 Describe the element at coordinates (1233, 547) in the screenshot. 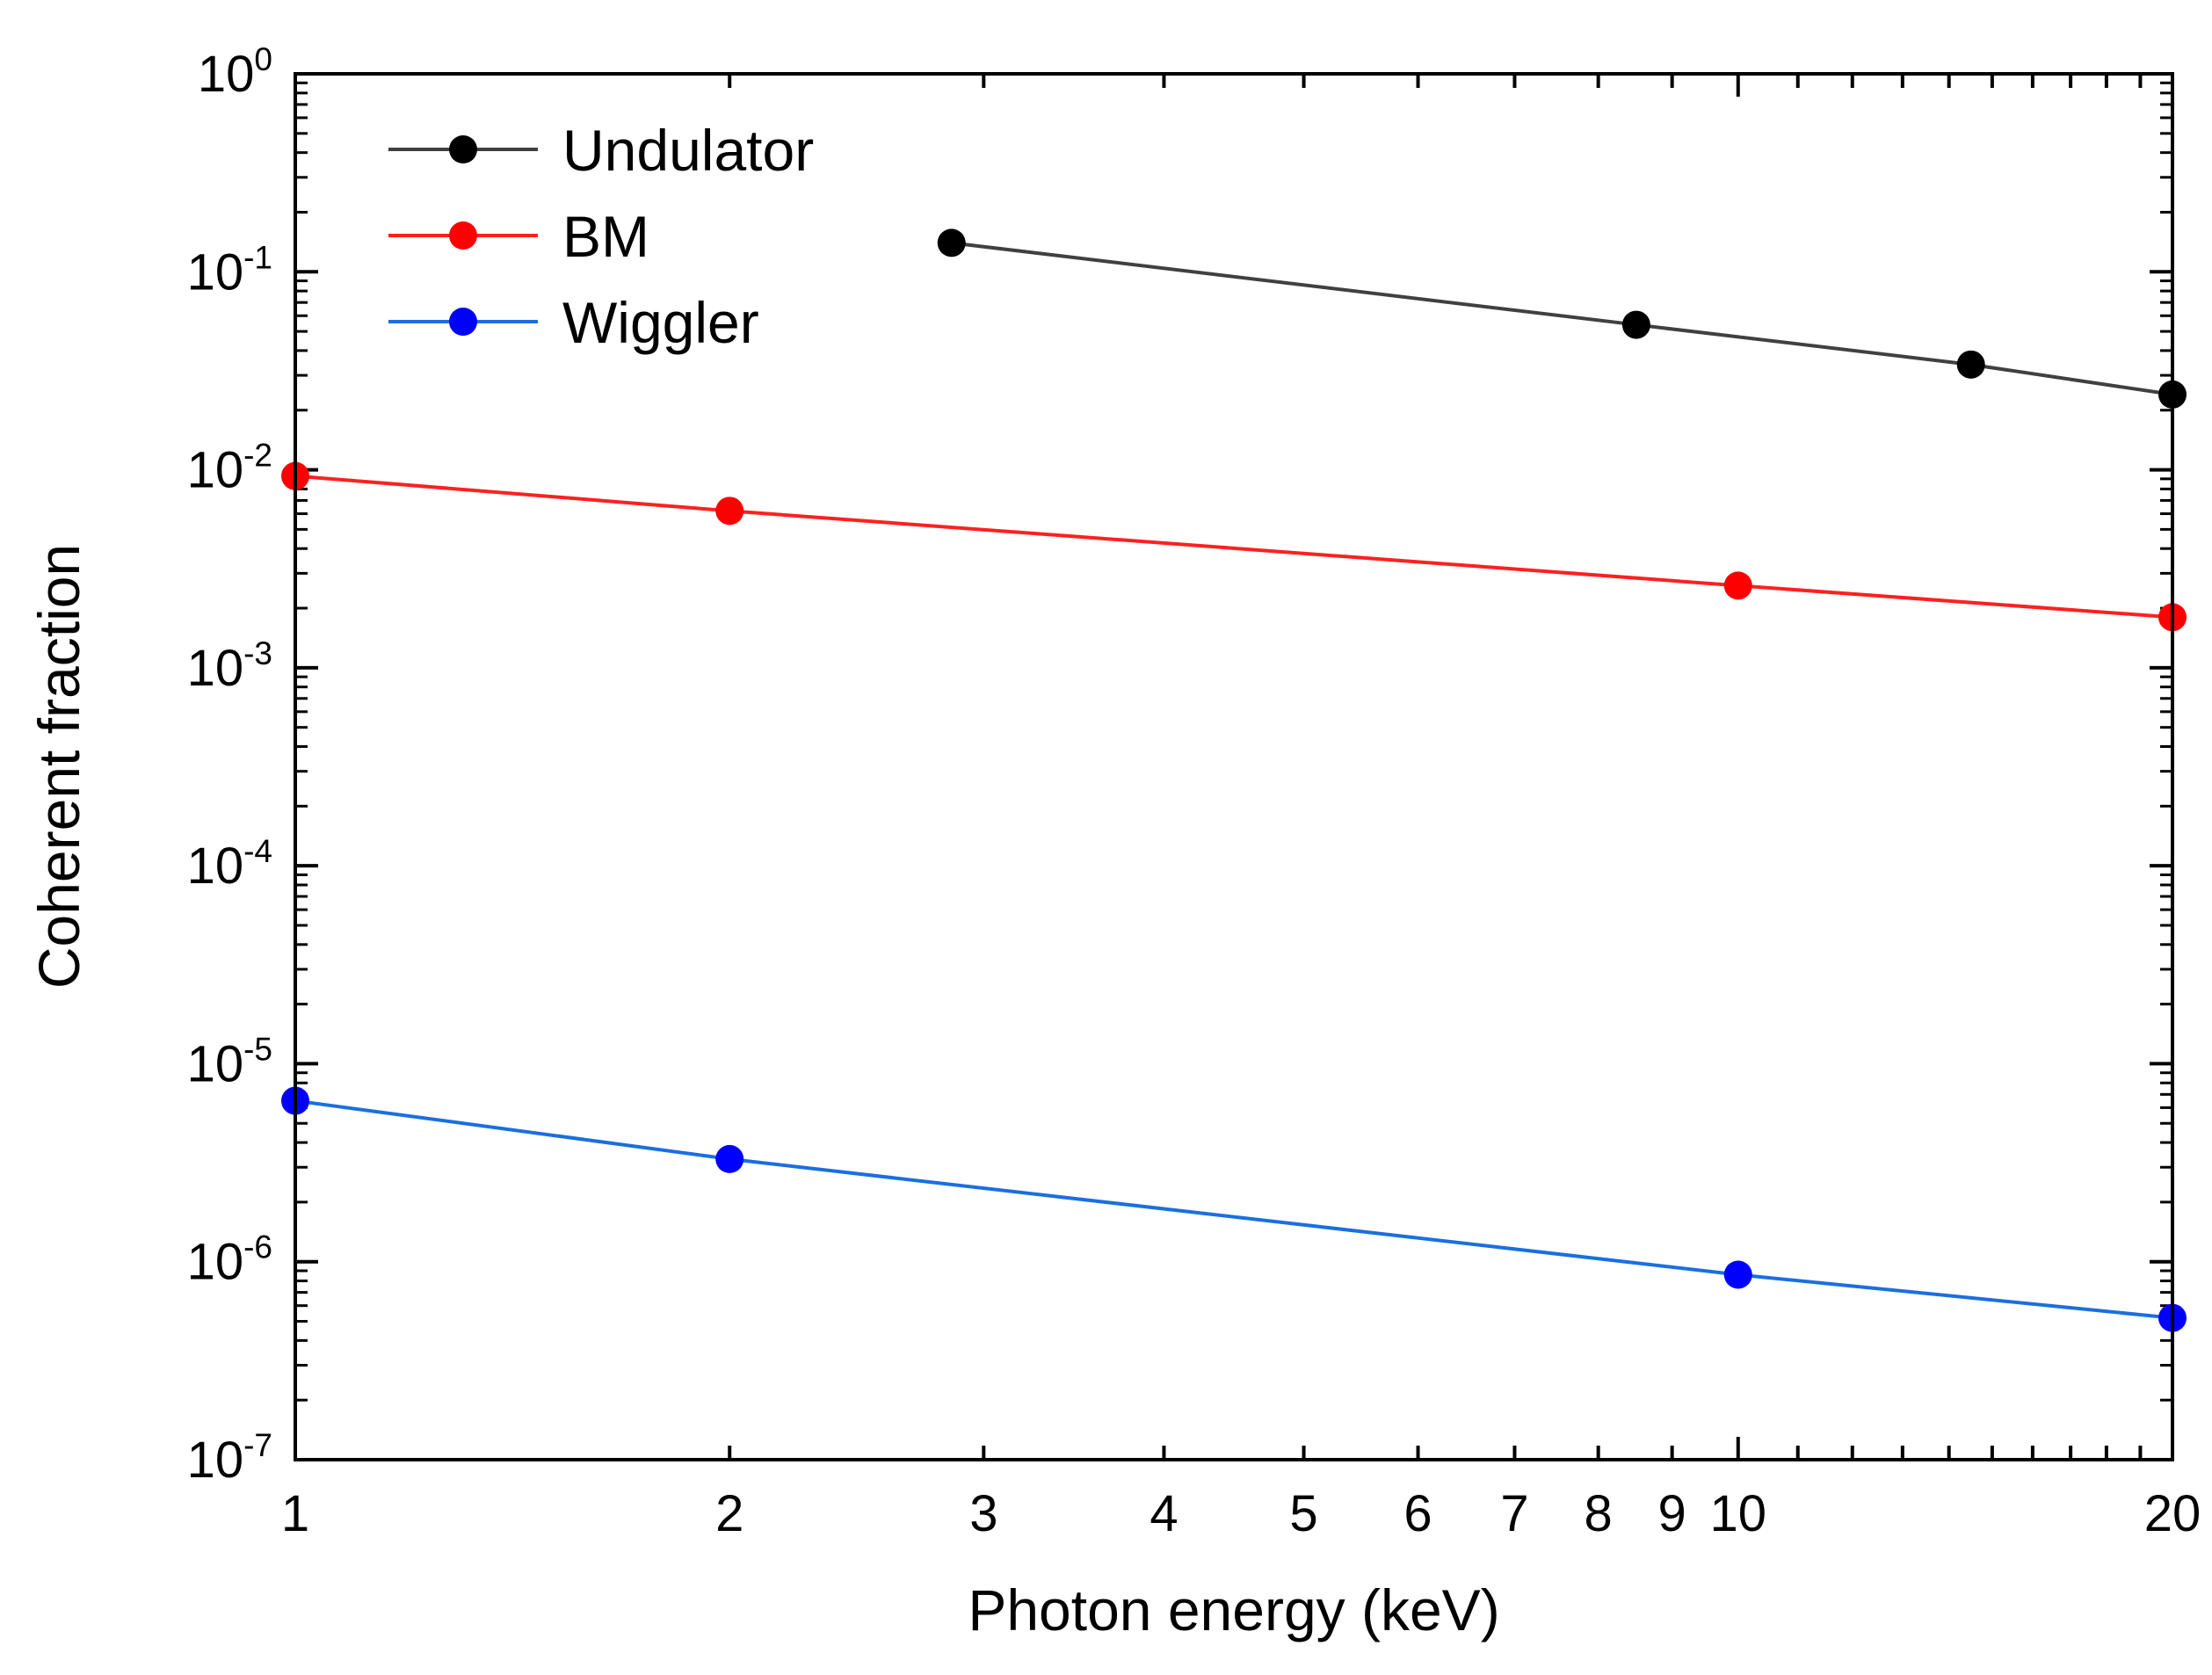

I see `series-line-bm` at that location.